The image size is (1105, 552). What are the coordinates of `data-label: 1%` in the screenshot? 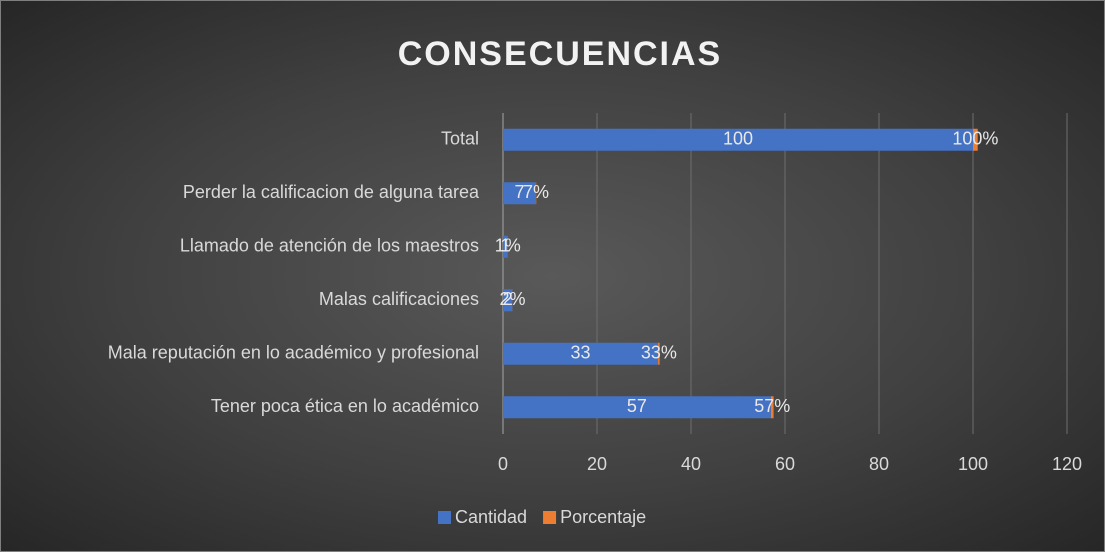 It's located at (508, 246).